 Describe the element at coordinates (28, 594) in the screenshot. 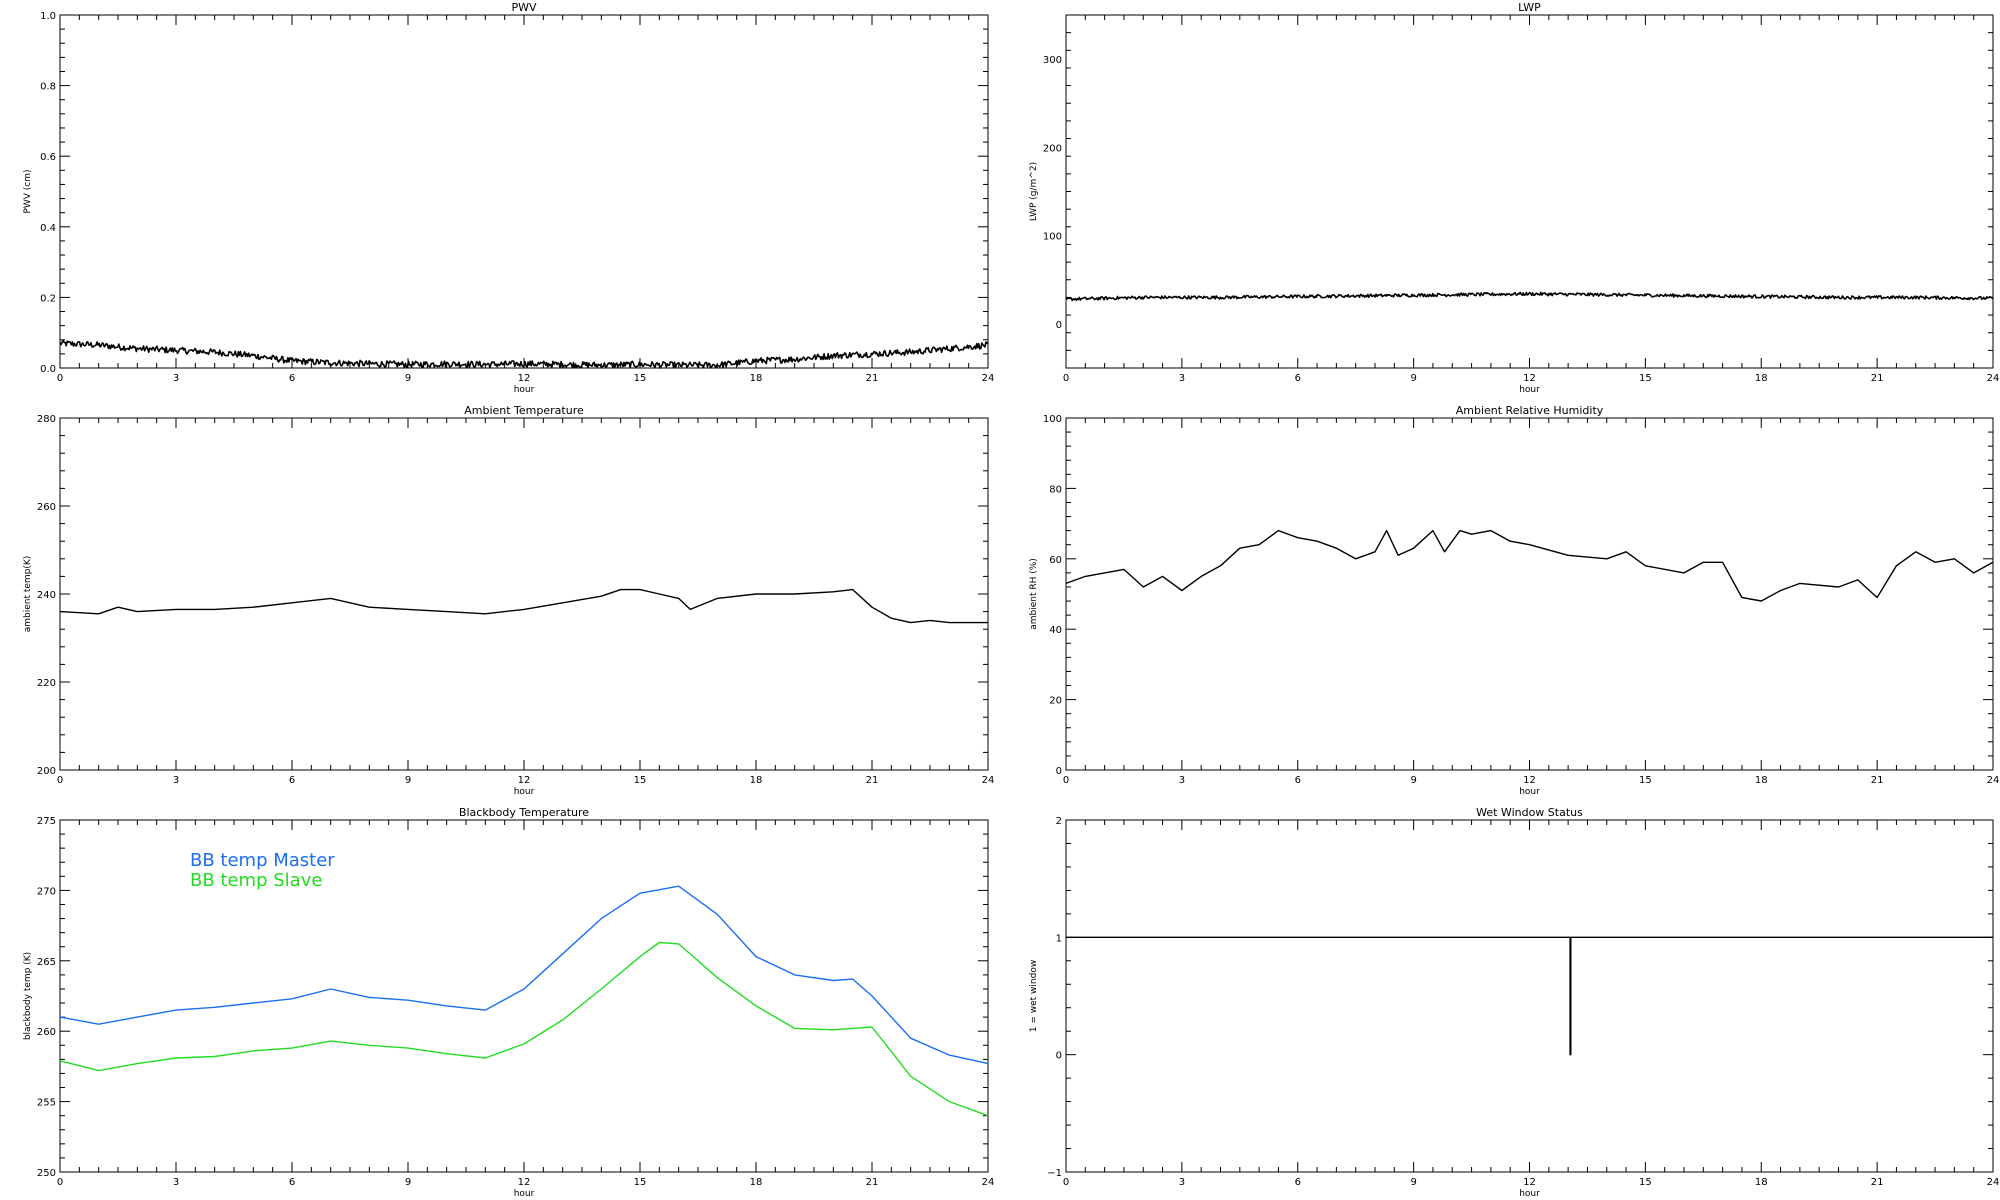

I see `y-axis-label: ambient temp(K)` at that location.